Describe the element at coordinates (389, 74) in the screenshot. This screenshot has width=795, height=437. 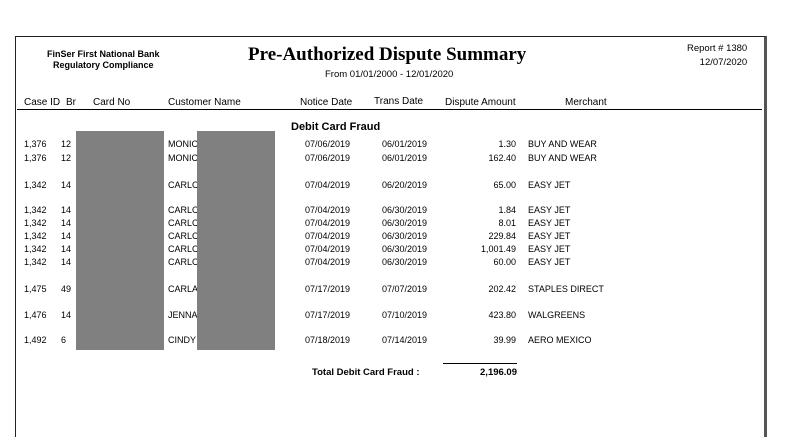
I see `date-range: From 01/01/2000 - 12/01/2020` at that location.